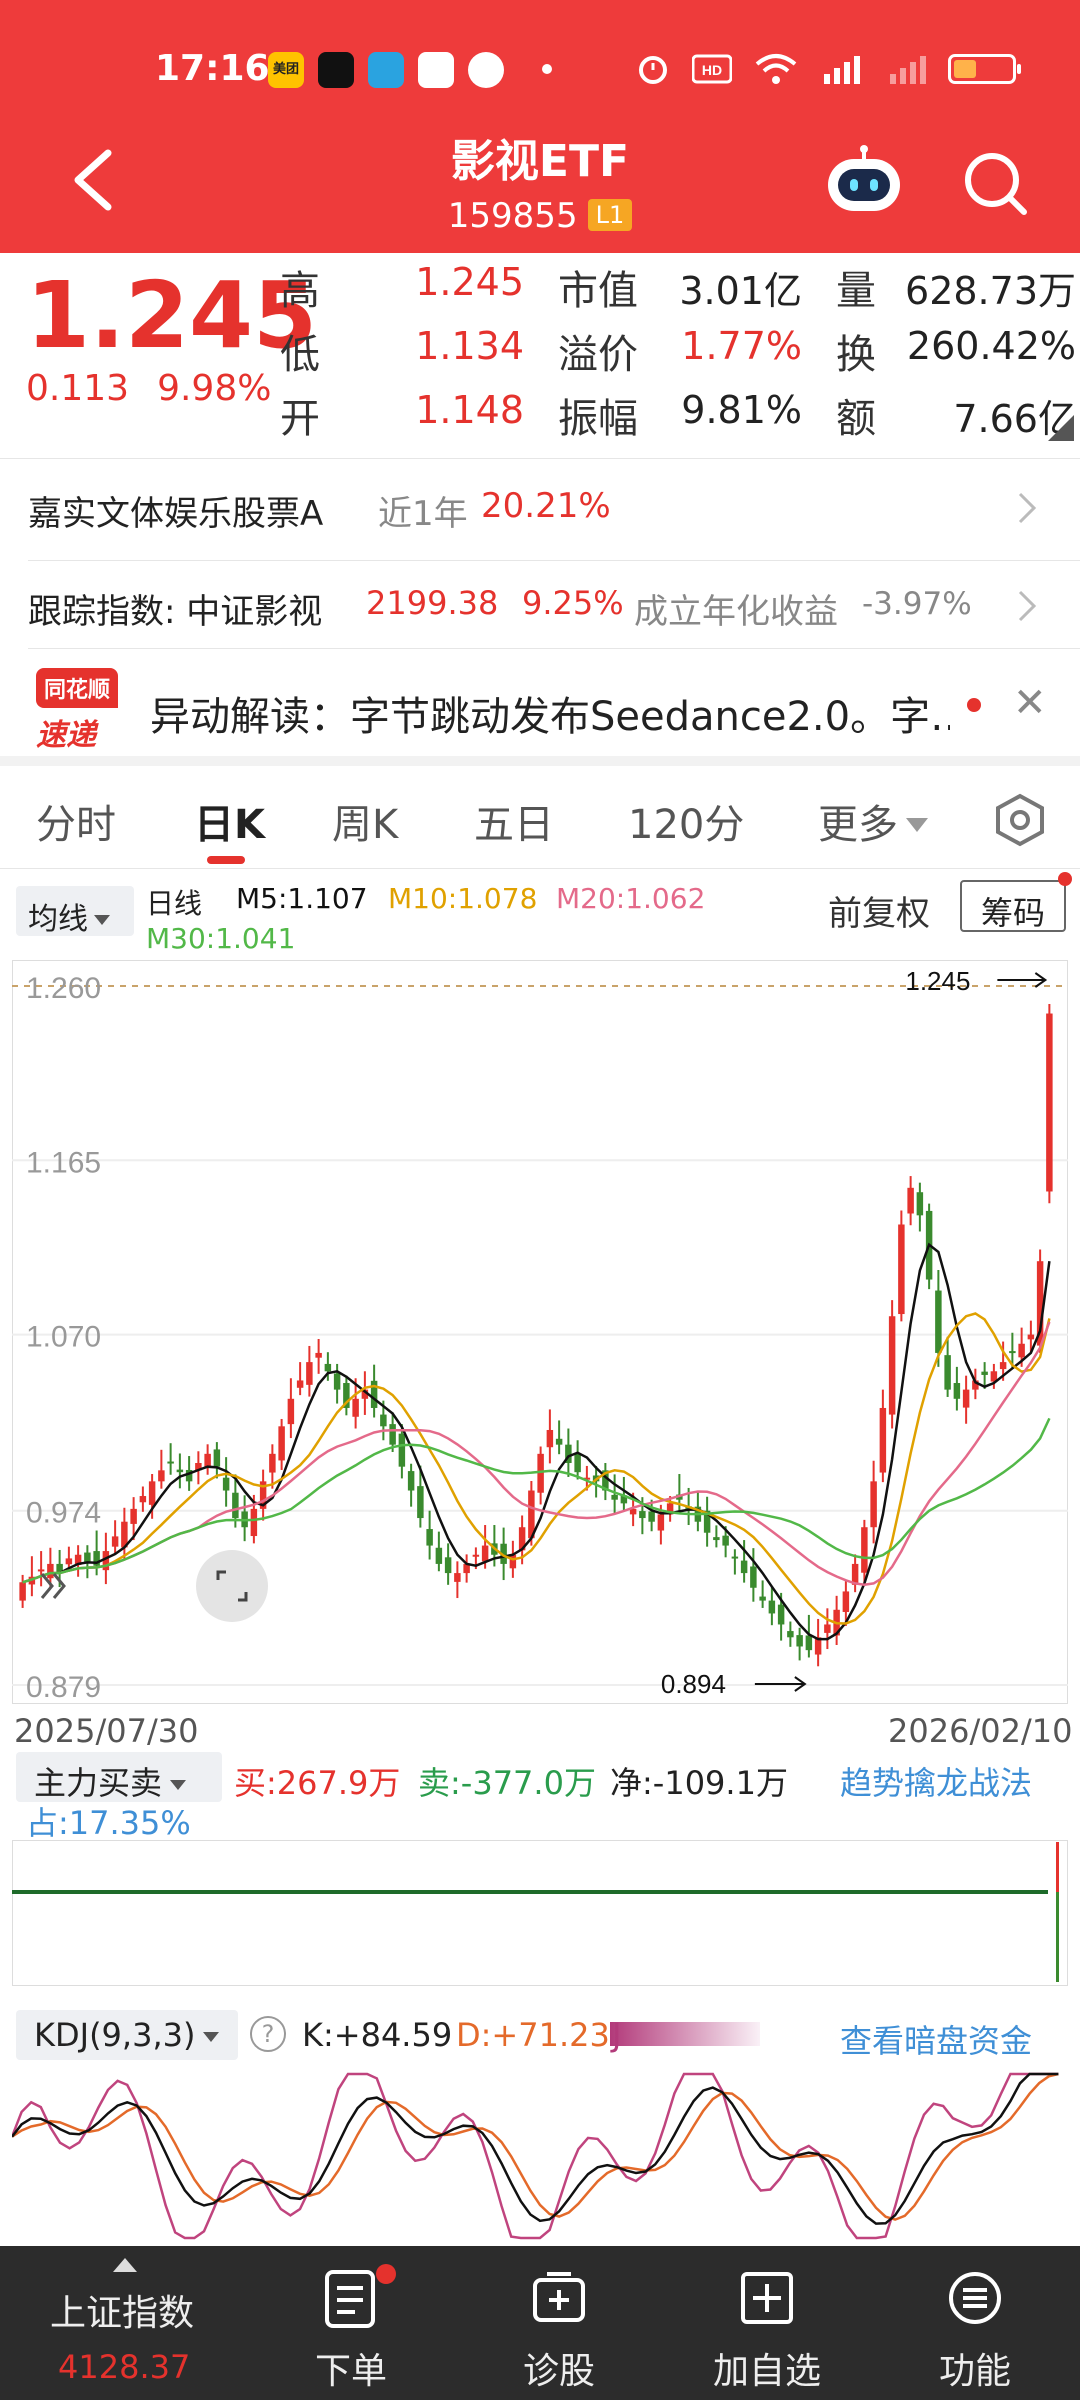 The image size is (1080, 2400). I want to click on tracking-index-value: 2199.38, so click(432, 603).